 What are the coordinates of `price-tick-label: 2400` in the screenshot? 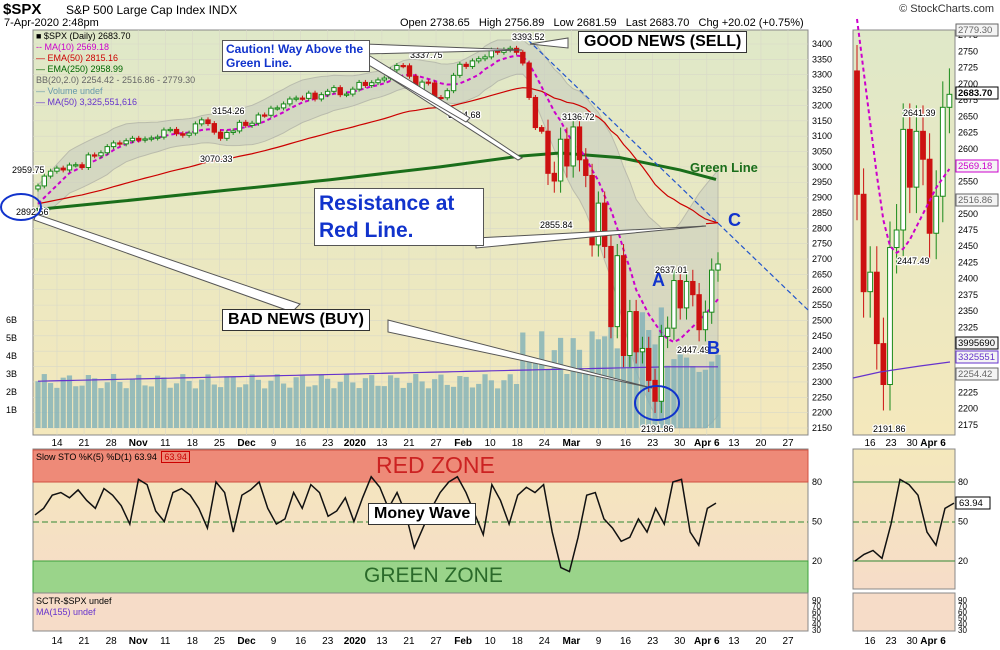 It's located at (822, 351).